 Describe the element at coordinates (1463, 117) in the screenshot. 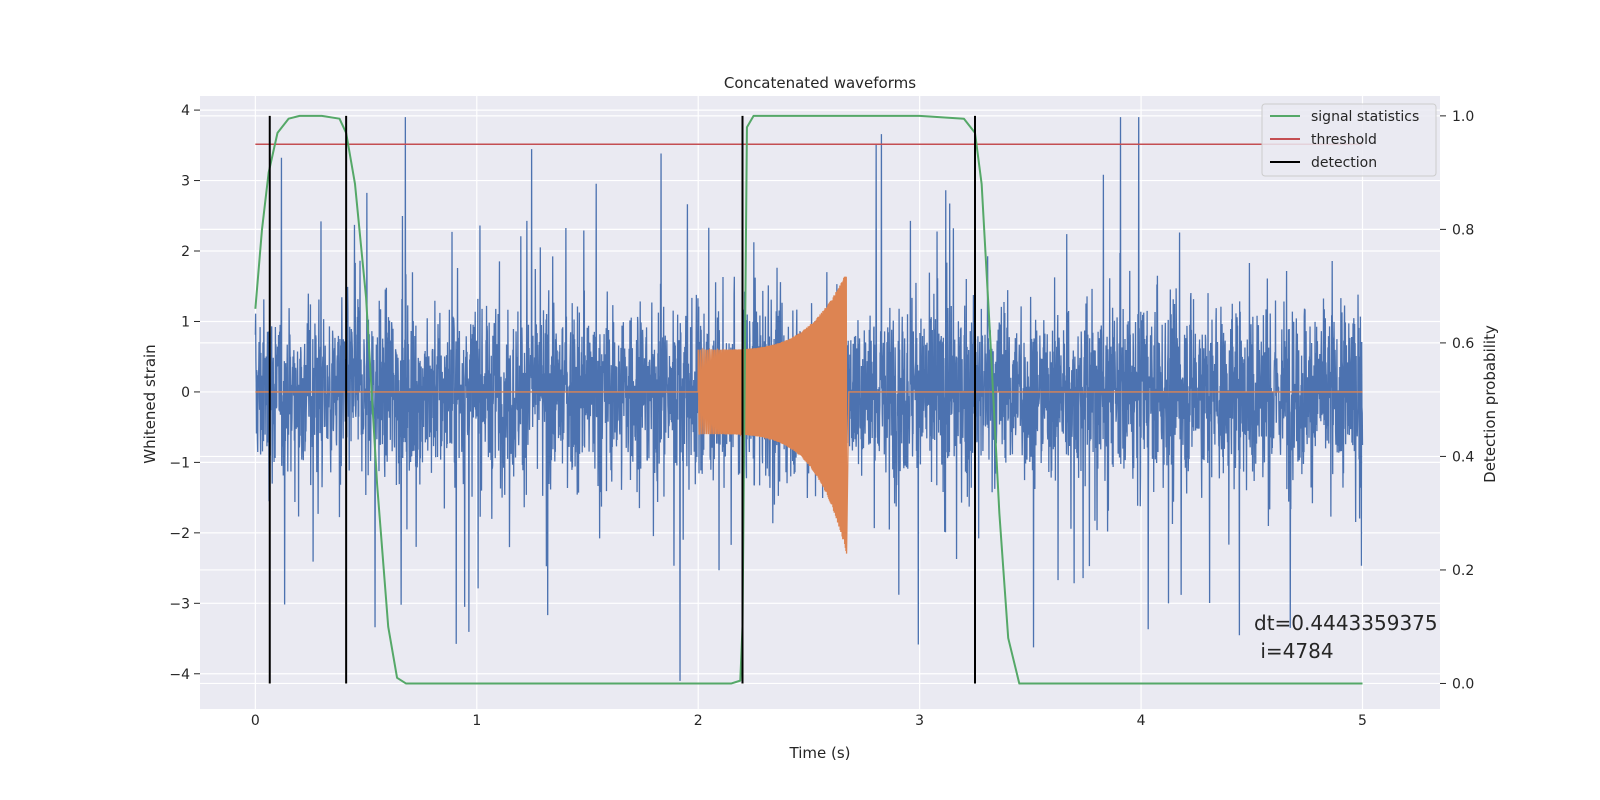

I see `y2-tick-label: 1.0` at that location.